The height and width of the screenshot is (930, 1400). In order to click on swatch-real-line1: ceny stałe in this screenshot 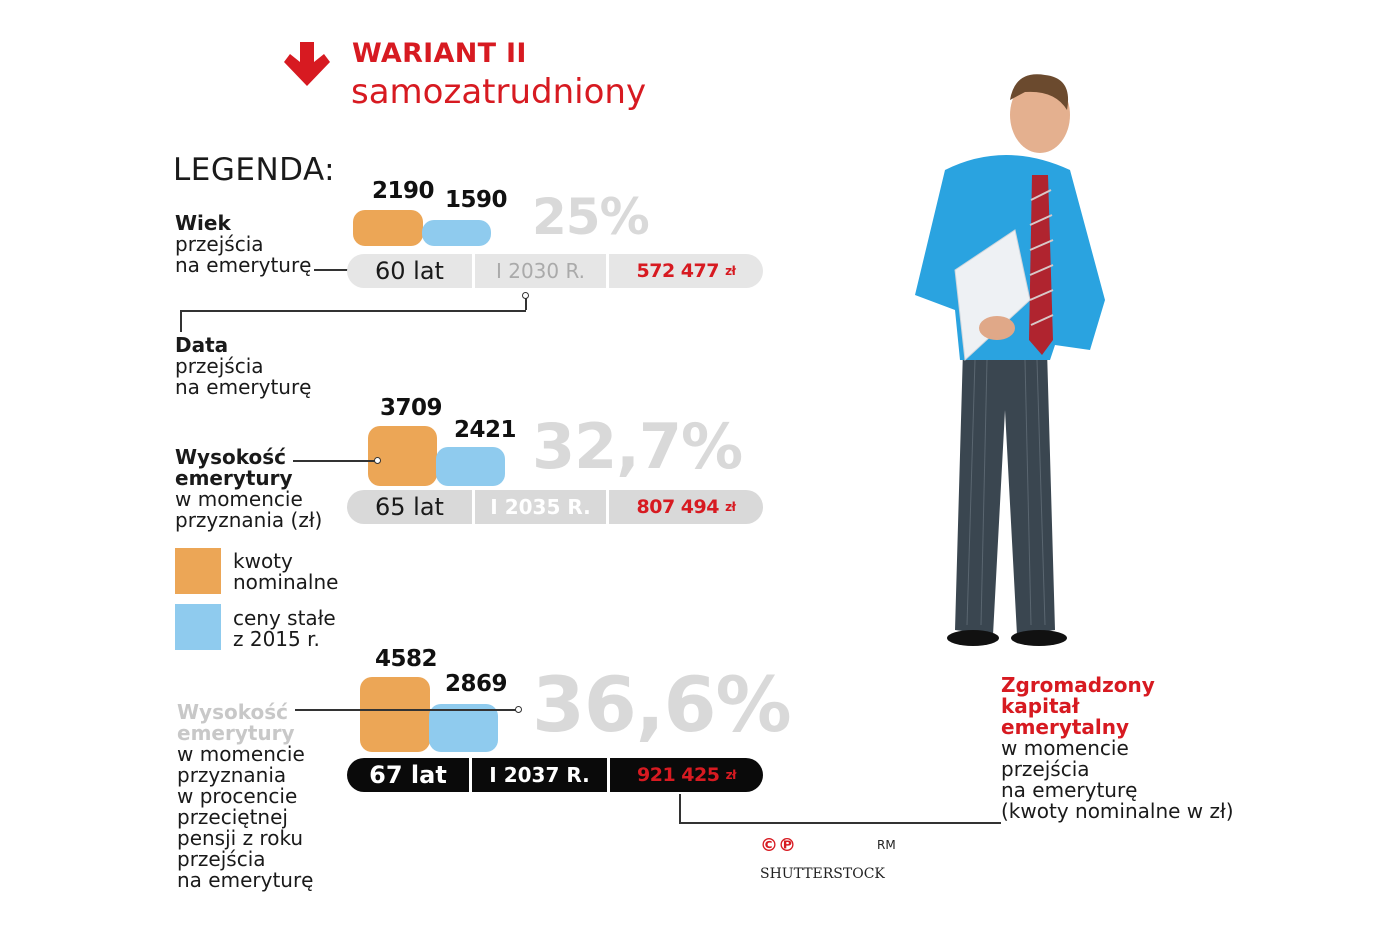, I will do `click(284, 618)`.